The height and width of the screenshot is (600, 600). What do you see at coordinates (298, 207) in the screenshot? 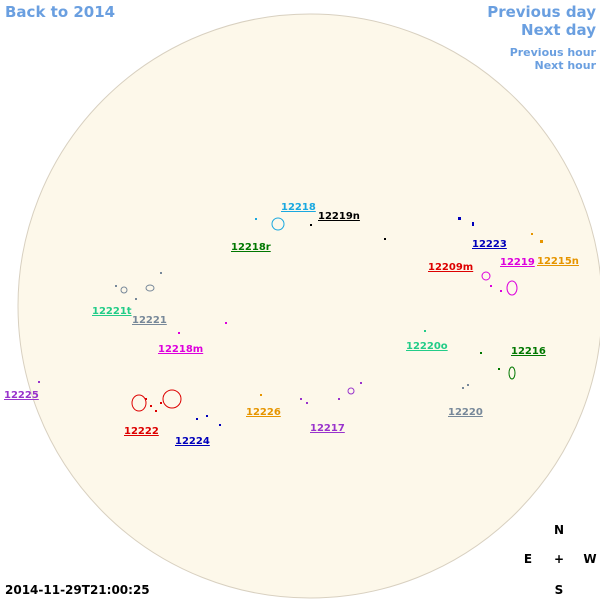
I see `region-label: 12218` at bounding box center [298, 207].